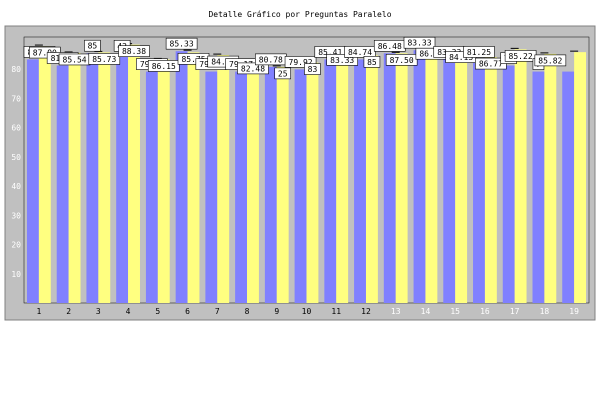 This screenshot has height=400, width=600. What do you see at coordinates (181, 43) in the screenshot?
I see `data-label: 85.33` at bounding box center [181, 43].